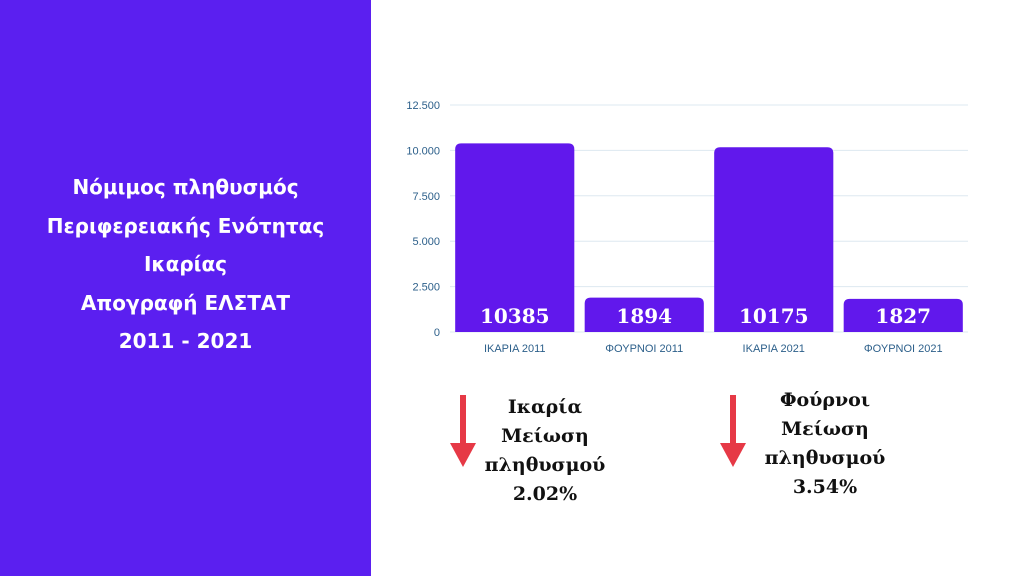 The height and width of the screenshot is (576, 1024). Describe the element at coordinates (825, 444) in the screenshot. I see `fournoi-decrease-note: Φούρνοι Μείωση πληθυσμού 3.54%` at that location.